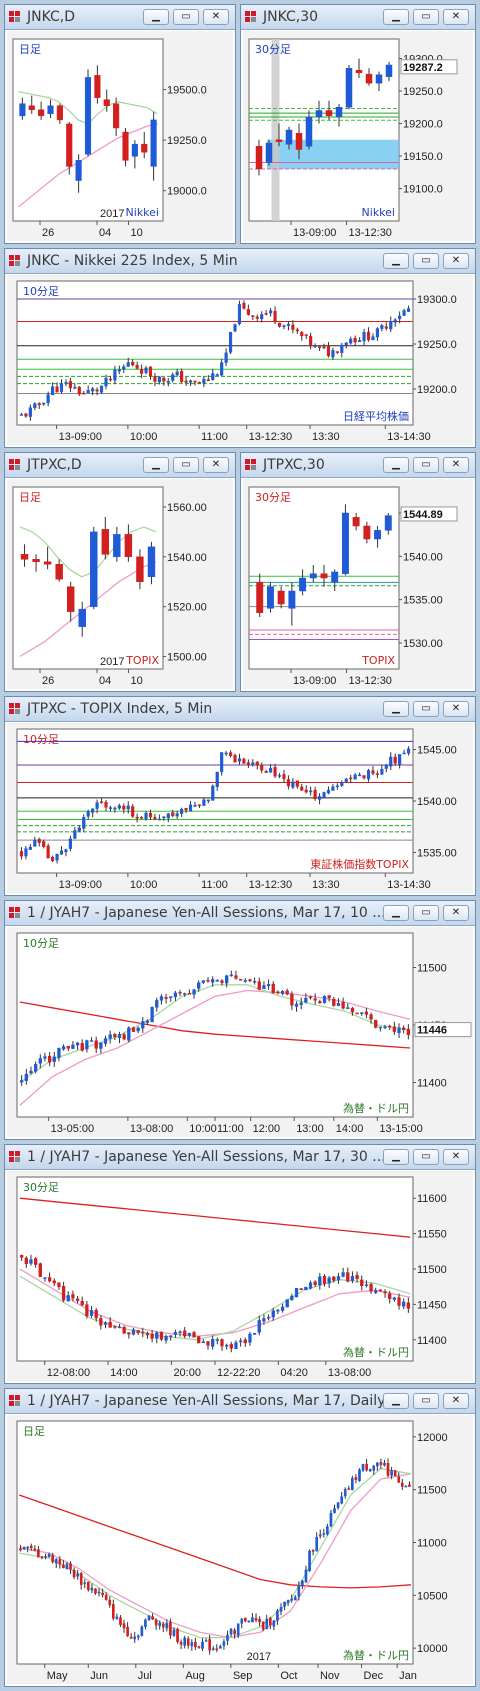  What do you see at coordinates (215, 353) in the screenshot?
I see `plot-area` at bounding box center [215, 353].